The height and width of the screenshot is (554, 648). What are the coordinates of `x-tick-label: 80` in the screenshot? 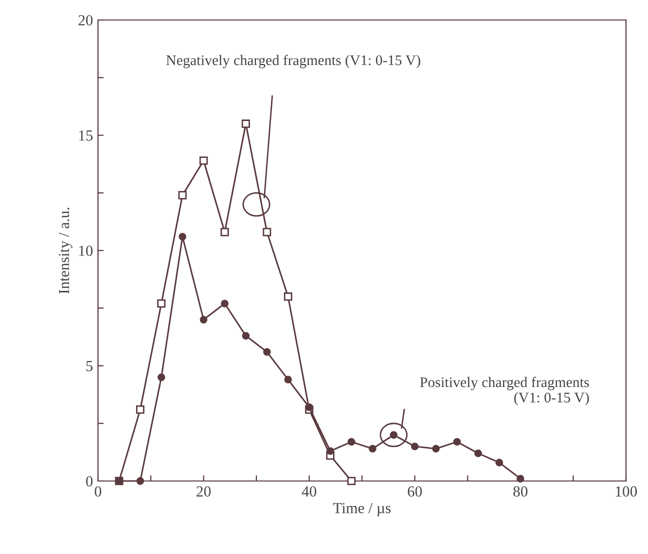 It's located at (520, 491).